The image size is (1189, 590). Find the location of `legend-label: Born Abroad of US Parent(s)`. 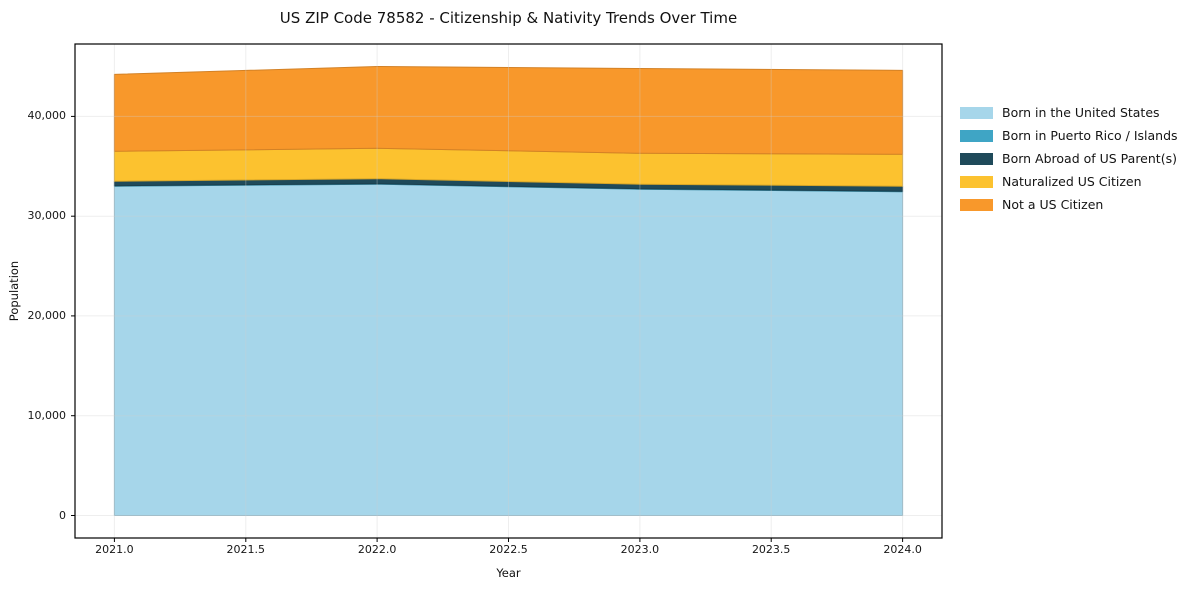

legend-label: Born Abroad of US Parent(s) is located at coordinates (1089, 158).